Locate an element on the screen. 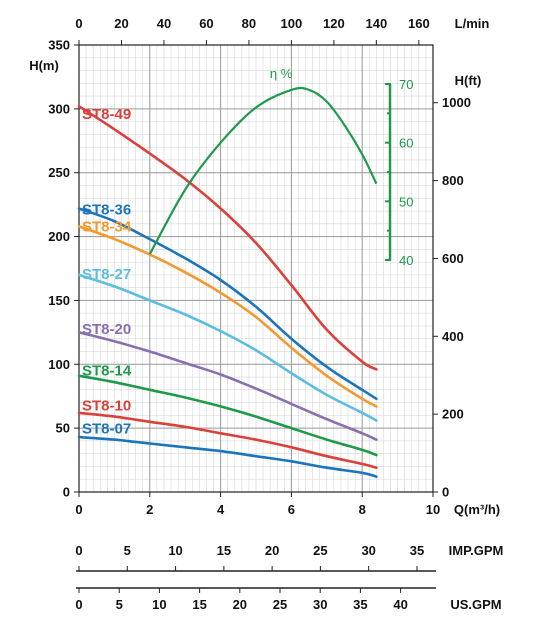 The image size is (550, 636). y2-tick-label: 1000 is located at coordinates (456, 102).